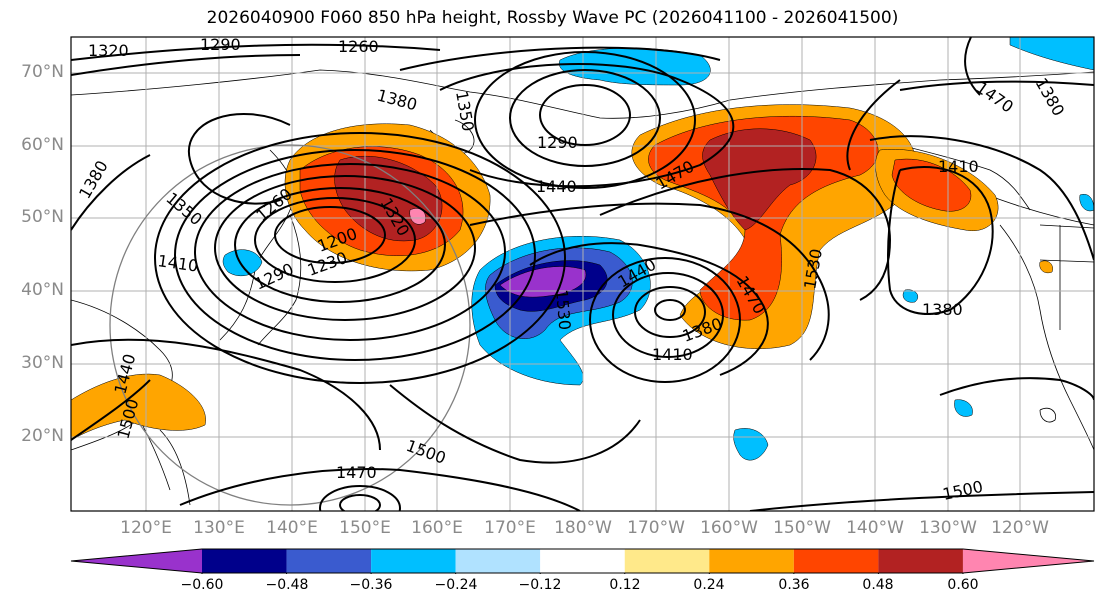 This screenshot has height=604, width=1105. I want to click on lat-label-60n: 60°N, so click(42, 145).